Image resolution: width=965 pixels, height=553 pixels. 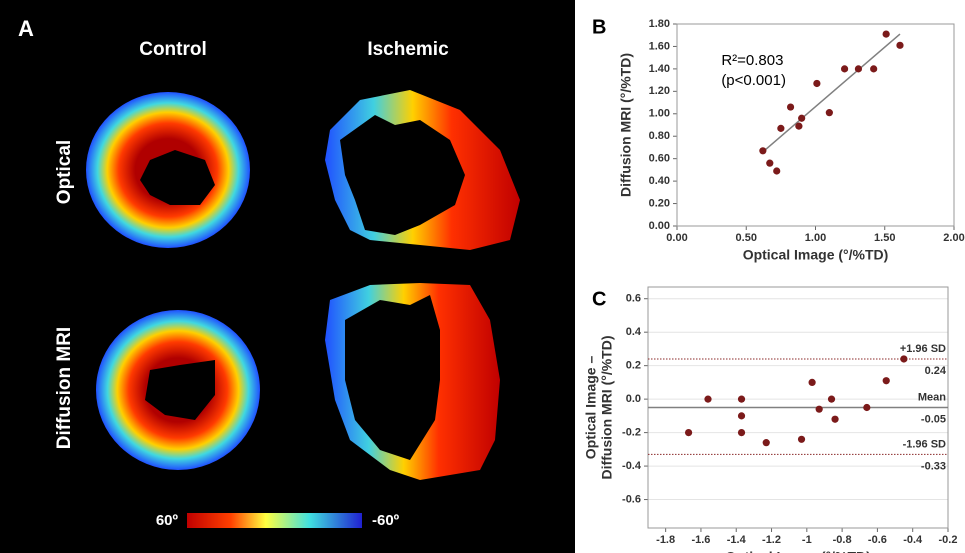 What do you see at coordinates (659, 69) in the screenshot?
I see `y-tick-label: 1.40` at bounding box center [659, 69].